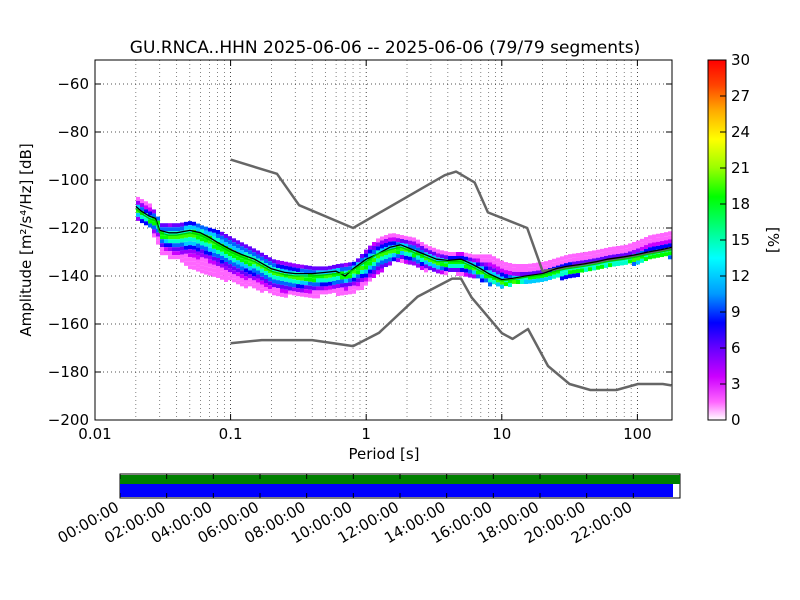  I want to click on y-tick-label: −100, so click(68, 180).